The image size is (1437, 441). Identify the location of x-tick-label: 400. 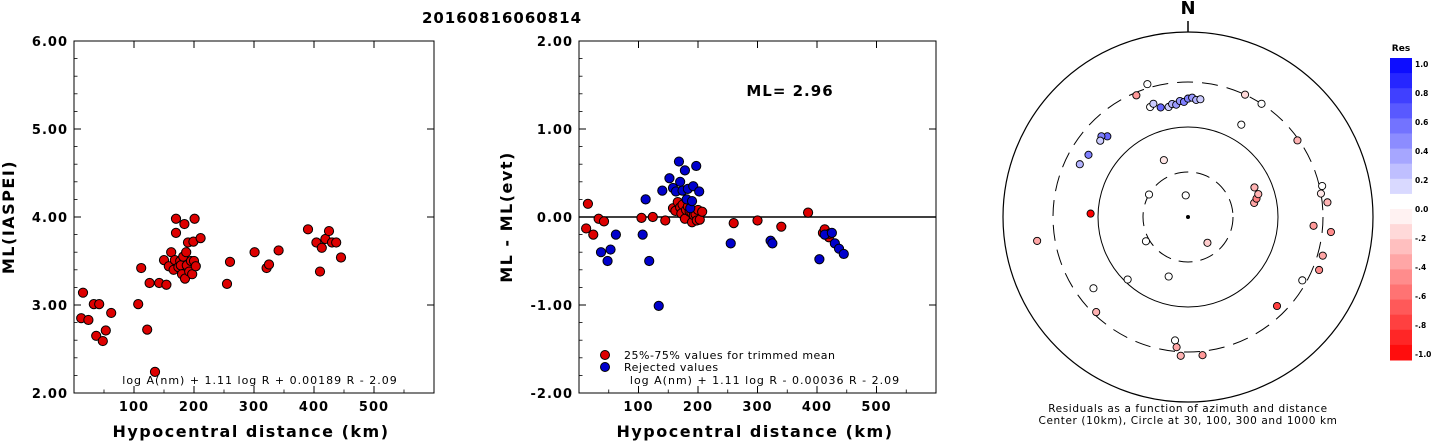
(314, 407).